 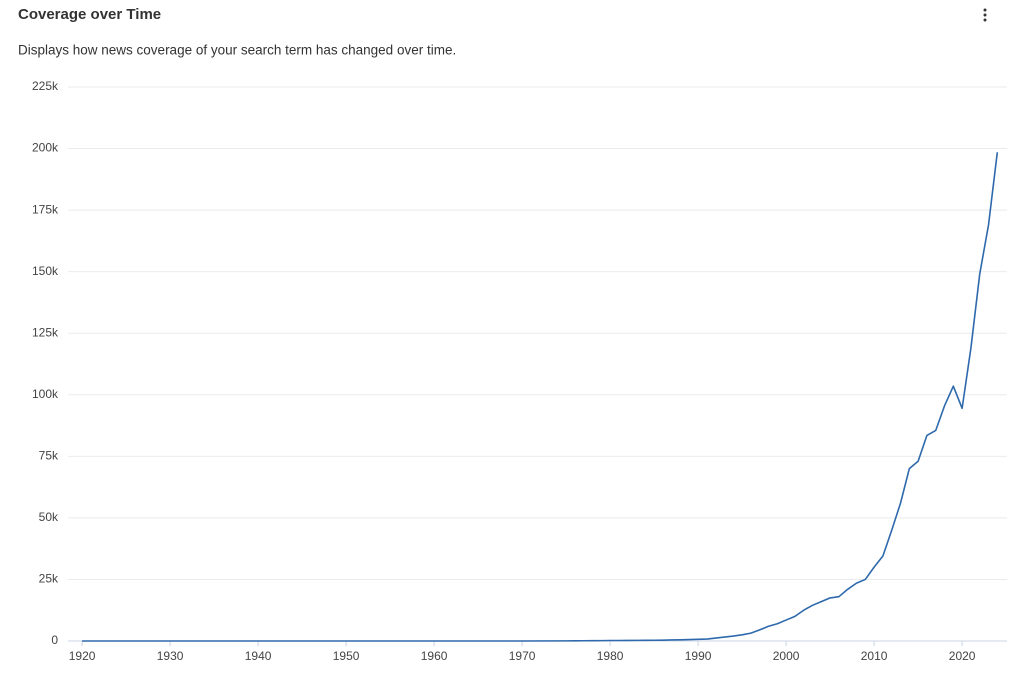 I want to click on y-tick-label: 200k, so click(x=45, y=148).